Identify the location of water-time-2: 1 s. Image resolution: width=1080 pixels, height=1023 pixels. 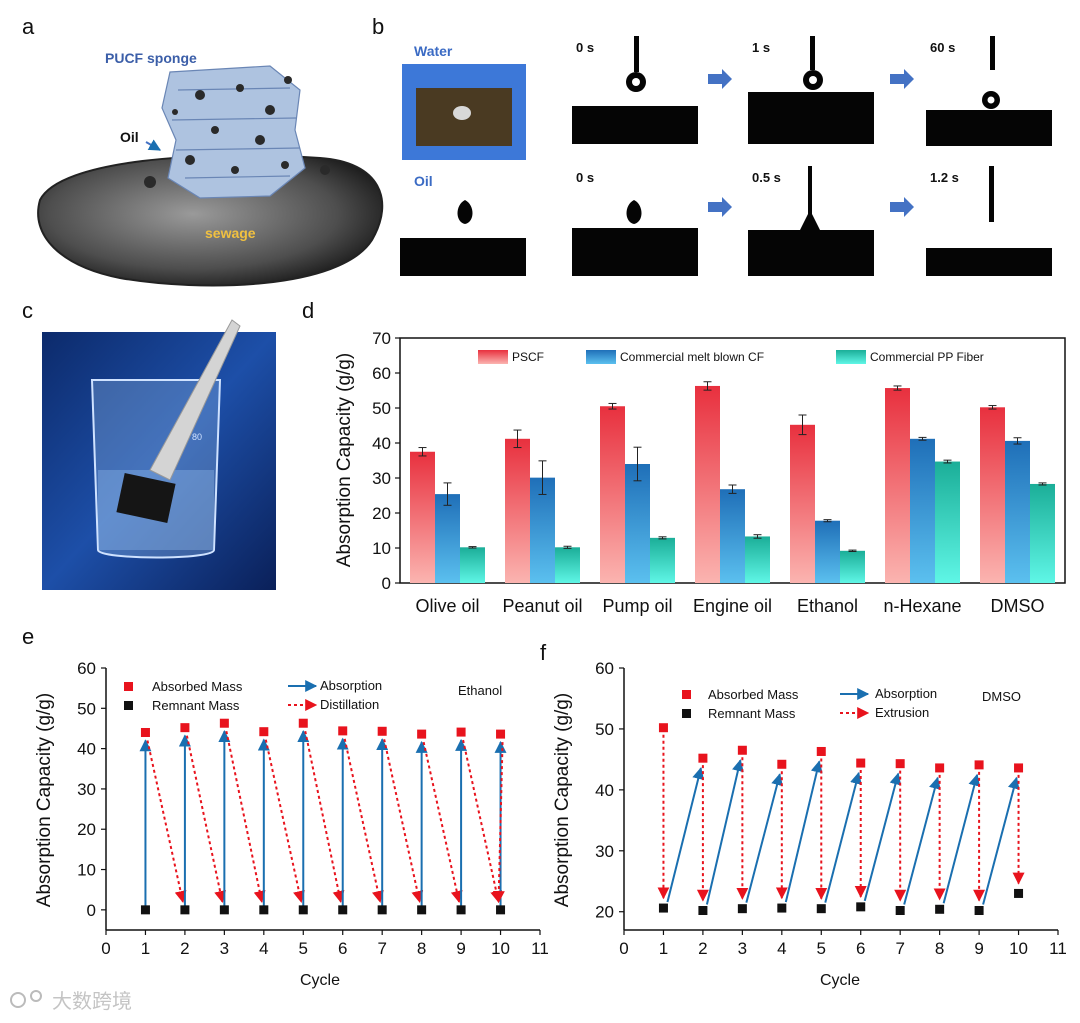
(761, 47).